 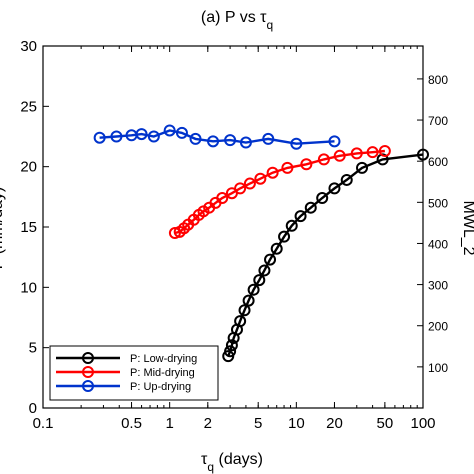 What do you see at coordinates (33, 408) in the screenshot?
I see `y-tick-label: 0` at bounding box center [33, 408].